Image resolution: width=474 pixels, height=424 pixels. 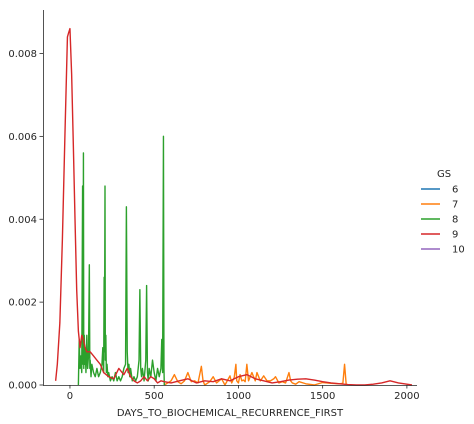 What do you see at coordinates (70, 396) in the screenshot?
I see `x-tick-label: 0` at bounding box center [70, 396].